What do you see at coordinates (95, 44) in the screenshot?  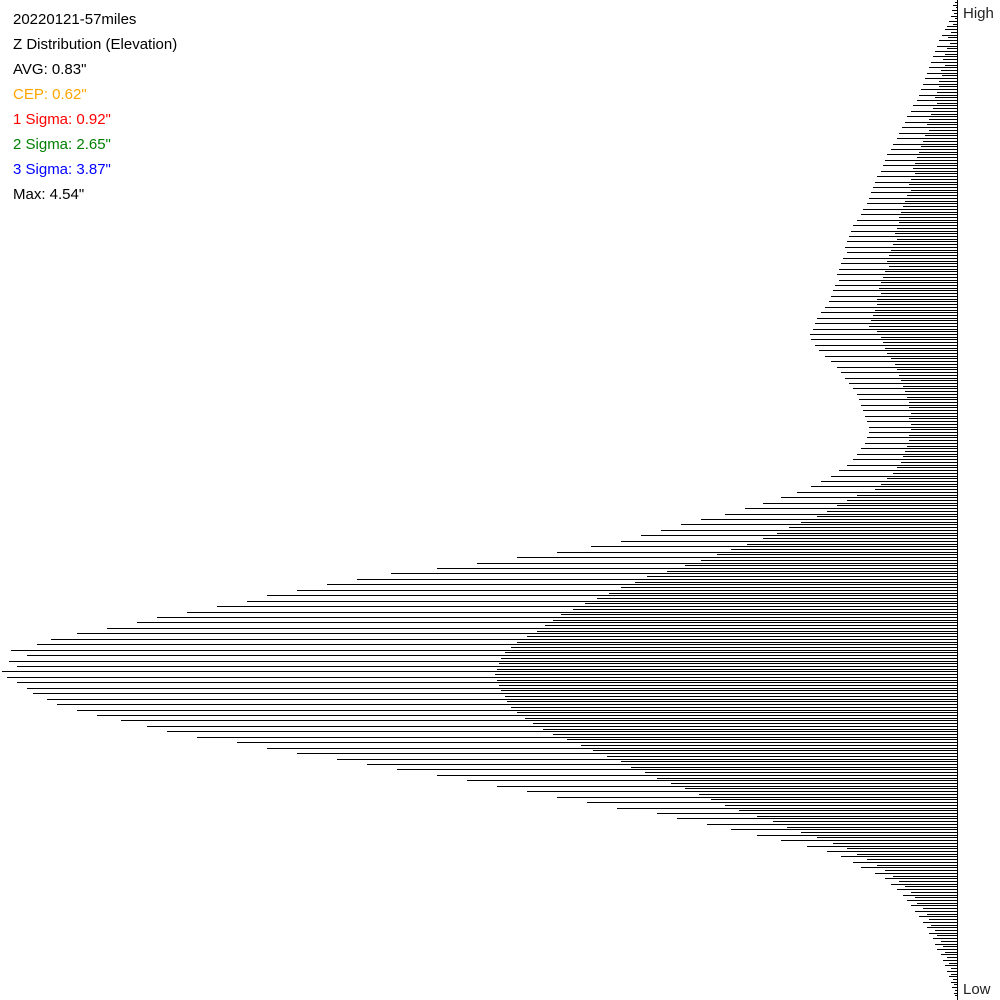 I see `chart-subtitle: Z Distribution (Elevation)` at bounding box center [95, 44].